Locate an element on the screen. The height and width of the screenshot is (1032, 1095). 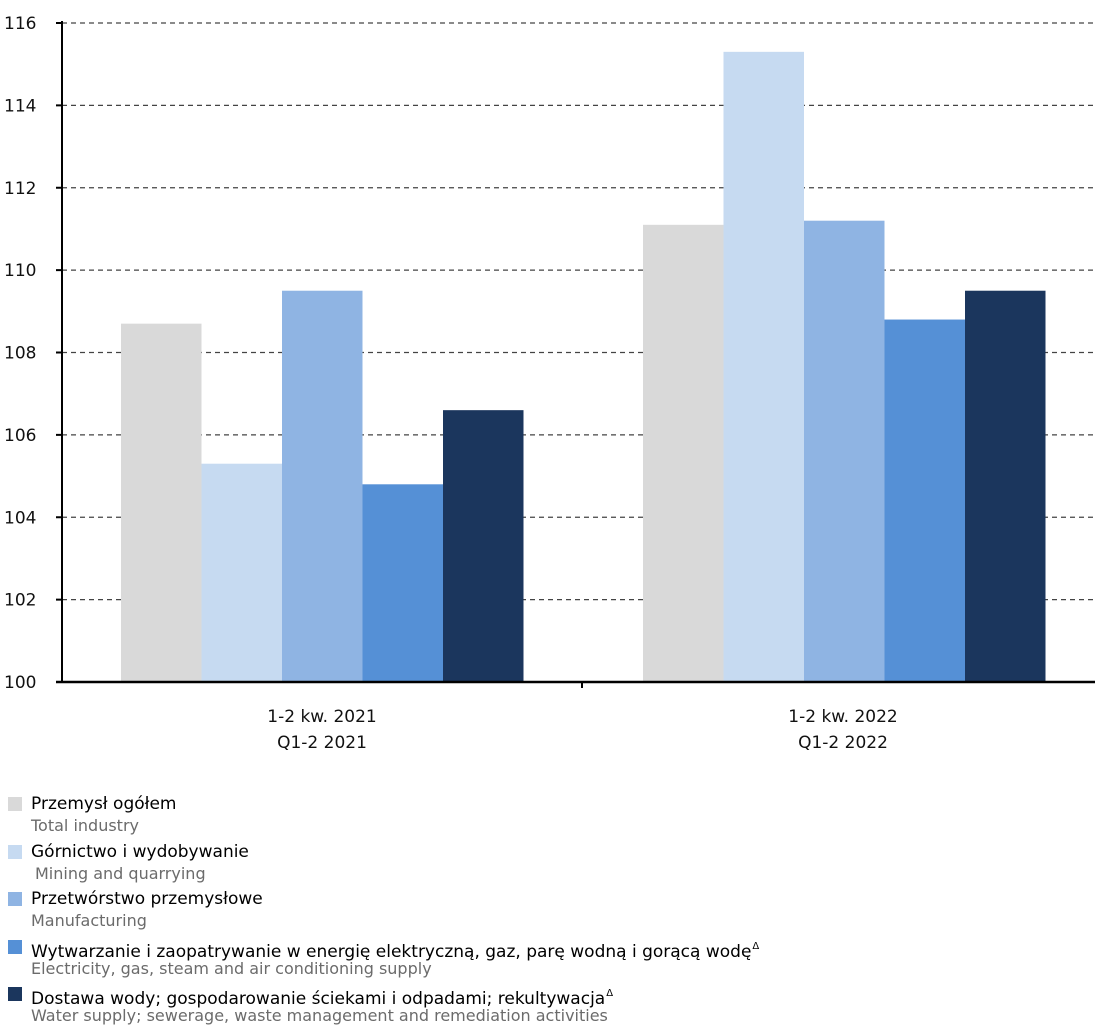
x-category-label: 1-2 kw. 2021 is located at coordinates (321, 717).